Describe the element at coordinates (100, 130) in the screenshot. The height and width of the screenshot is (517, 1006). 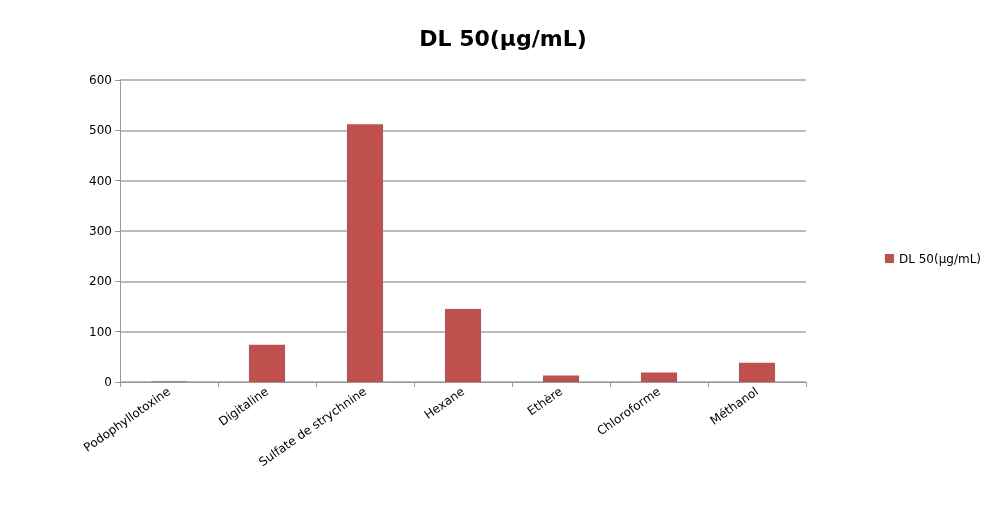
I see `y-tick-label: 500` at that location.